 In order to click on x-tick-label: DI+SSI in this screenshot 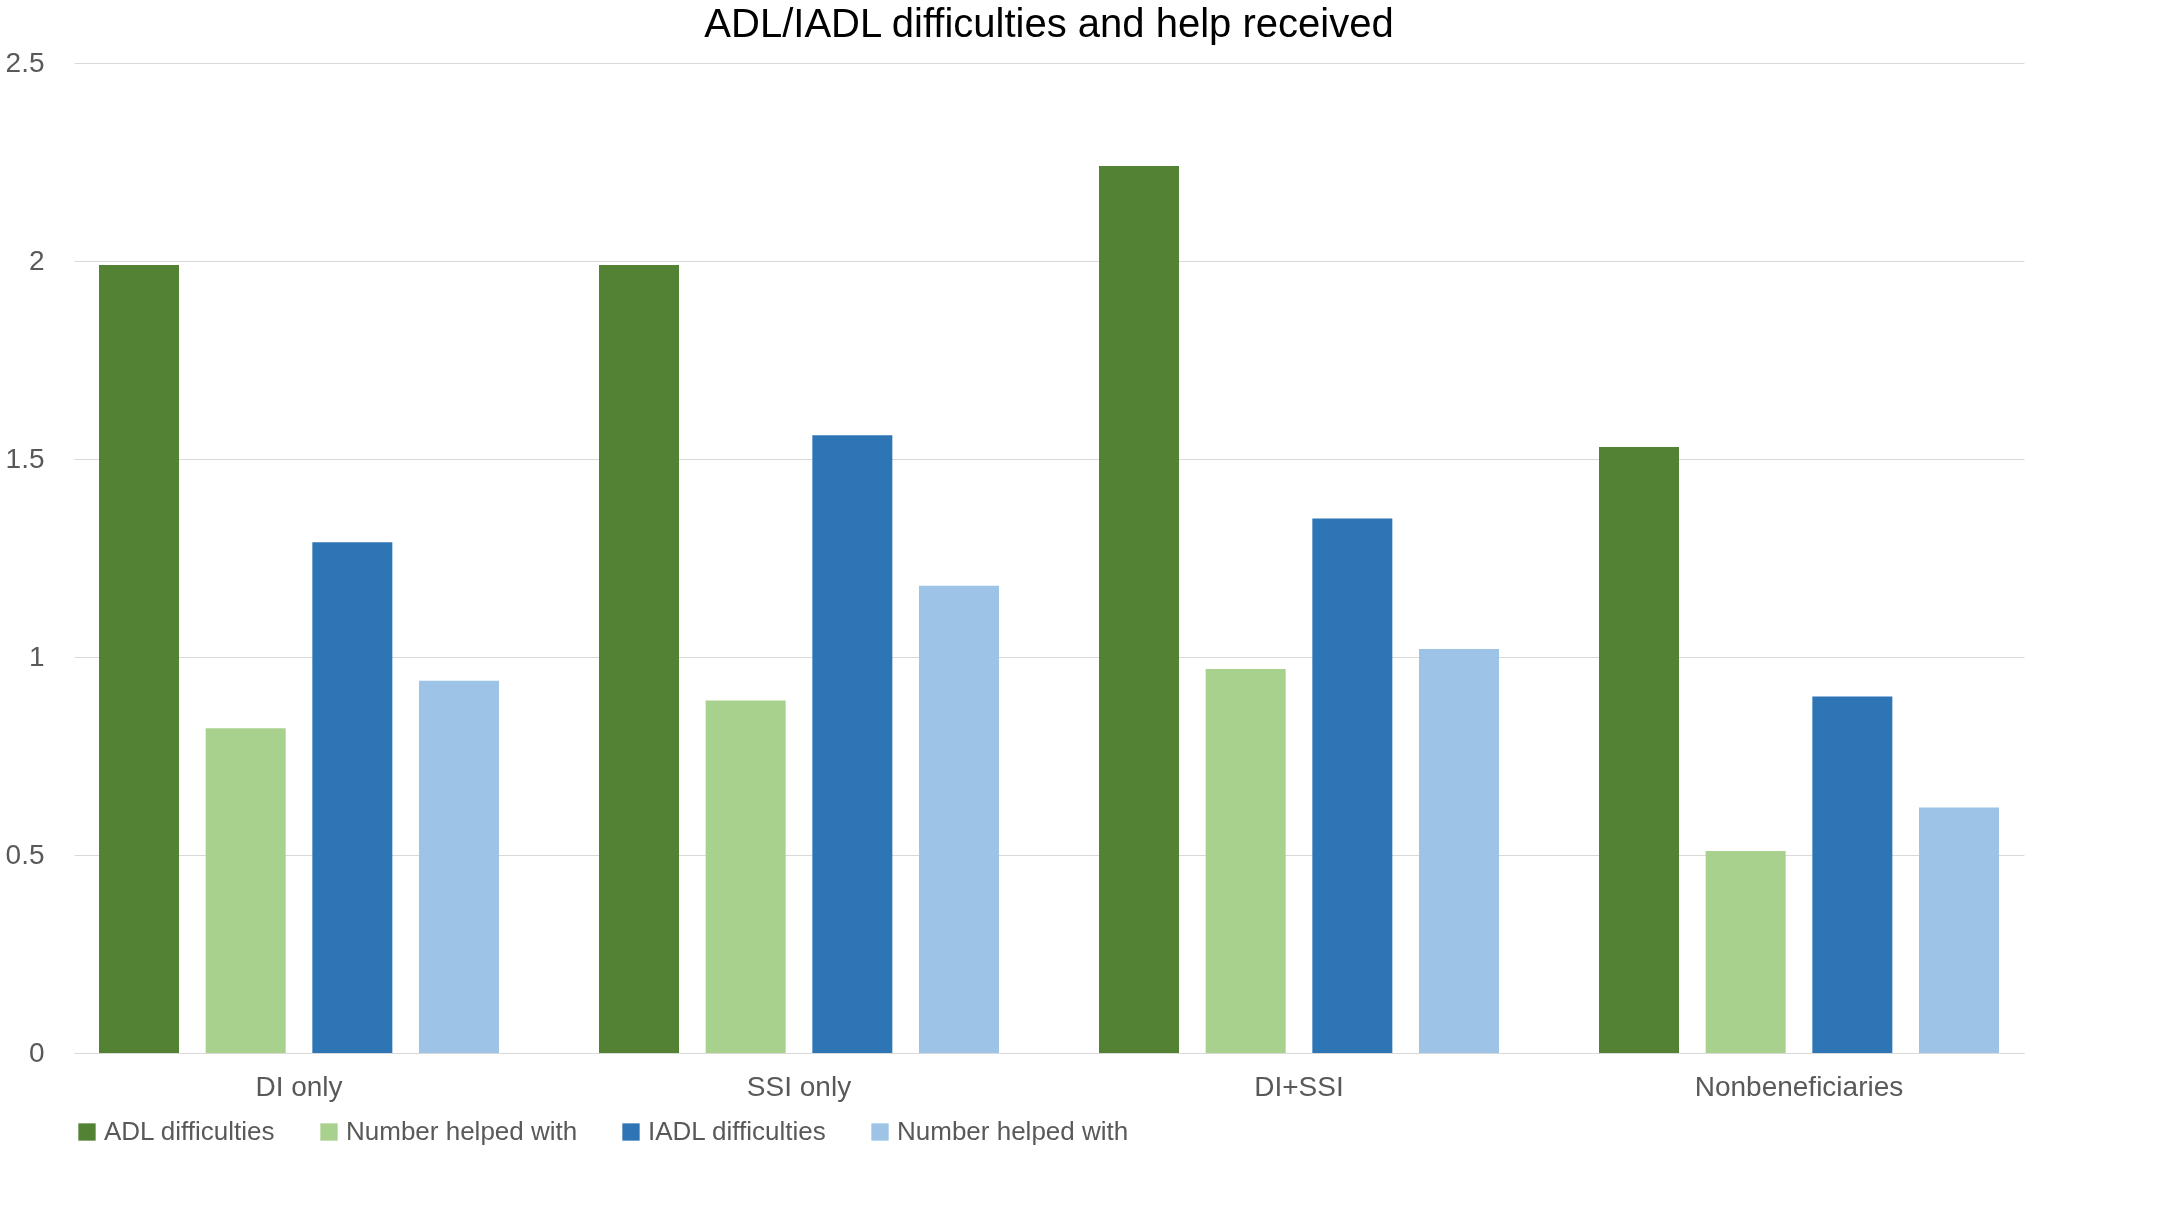, I will do `click(1299, 1086)`.